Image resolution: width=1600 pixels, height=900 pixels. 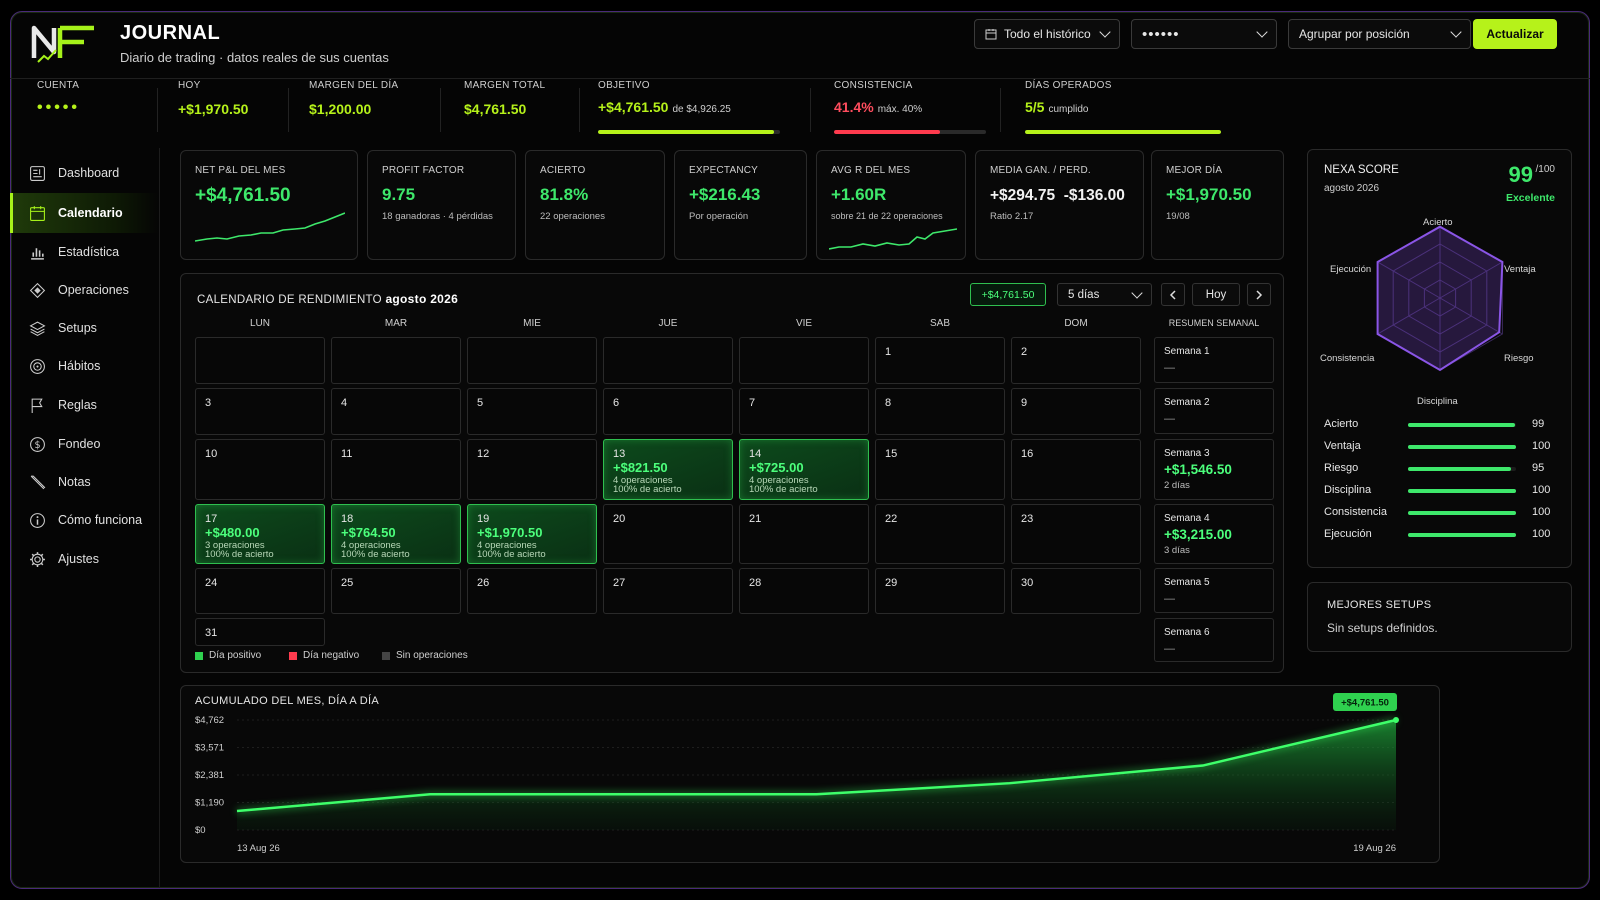 I want to click on day-number: 27, so click(x=619, y=583).